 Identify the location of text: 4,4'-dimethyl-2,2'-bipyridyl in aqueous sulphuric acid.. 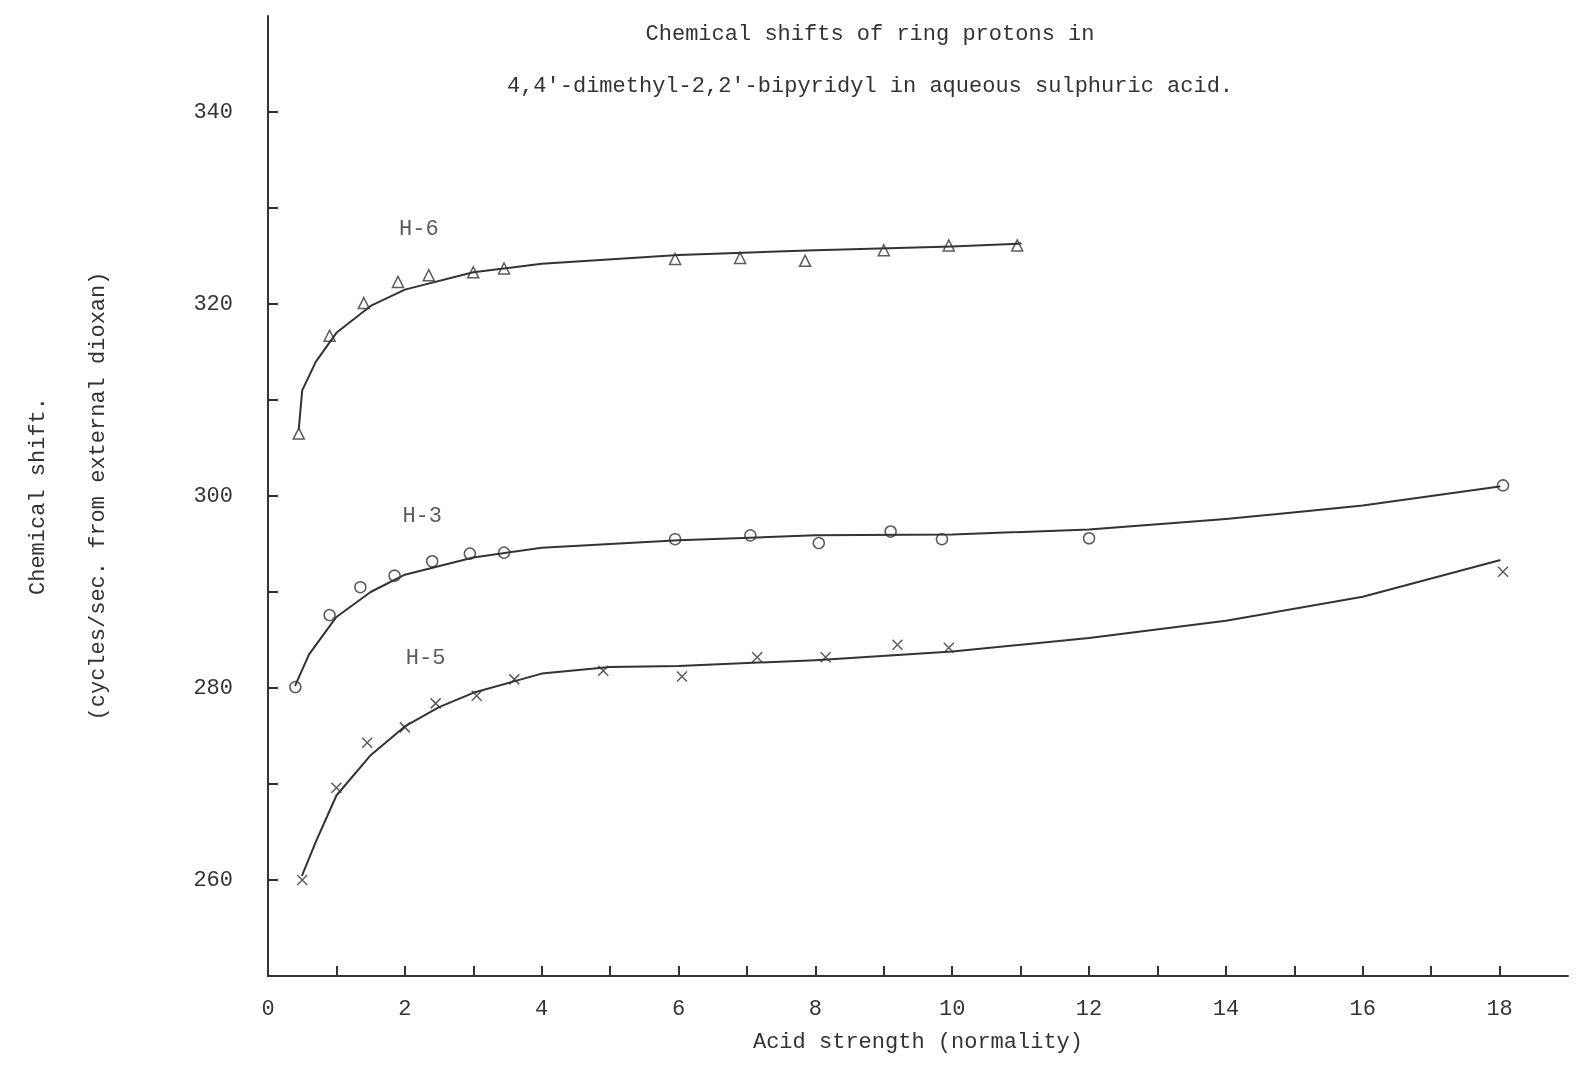
(870, 86).